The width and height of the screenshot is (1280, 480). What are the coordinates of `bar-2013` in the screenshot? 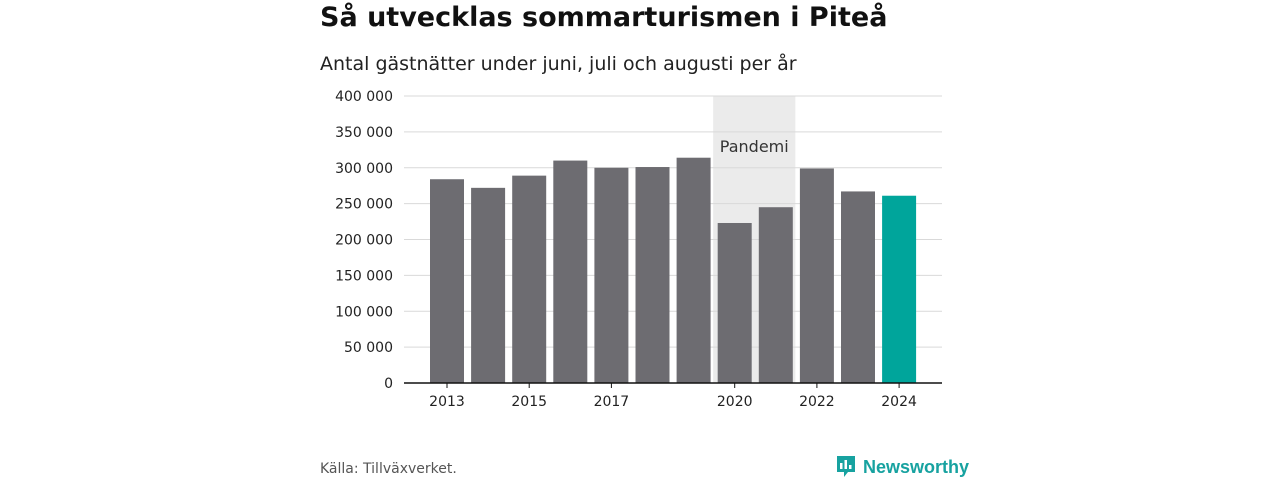 It's located at (447, 281).